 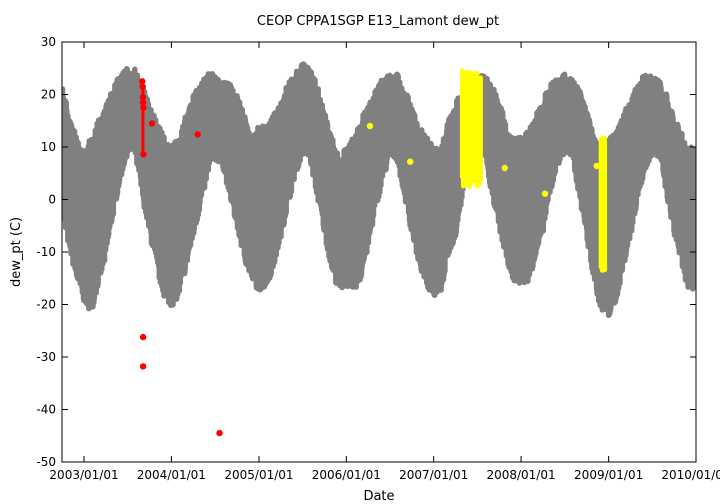 What do you see at coordinates (433, 475) in the screenshot?
I see `x-tick-label: 2007/01/01` at bounding box center [433, 475].